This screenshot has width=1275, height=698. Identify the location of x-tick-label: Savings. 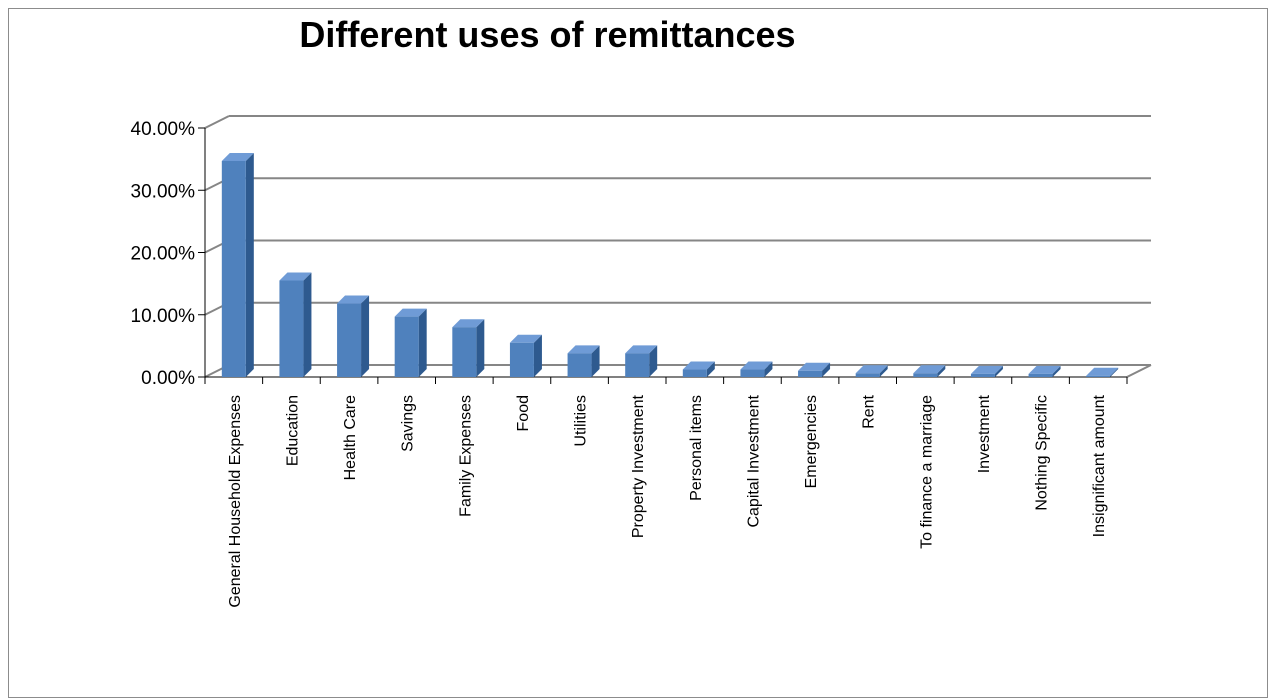
(408, 423).